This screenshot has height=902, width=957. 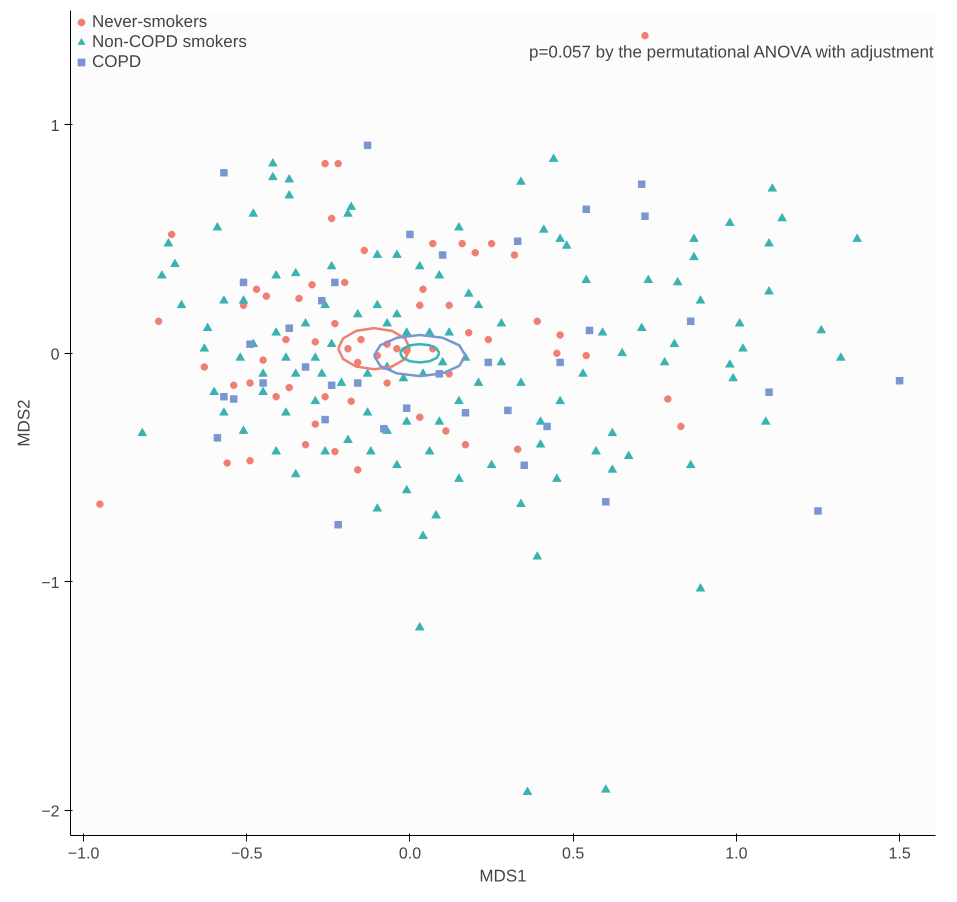 What do you see at coordinates (50, 811) in the screenshot?
I see `y-tick-label: −2` at bounding box center [50, 811].